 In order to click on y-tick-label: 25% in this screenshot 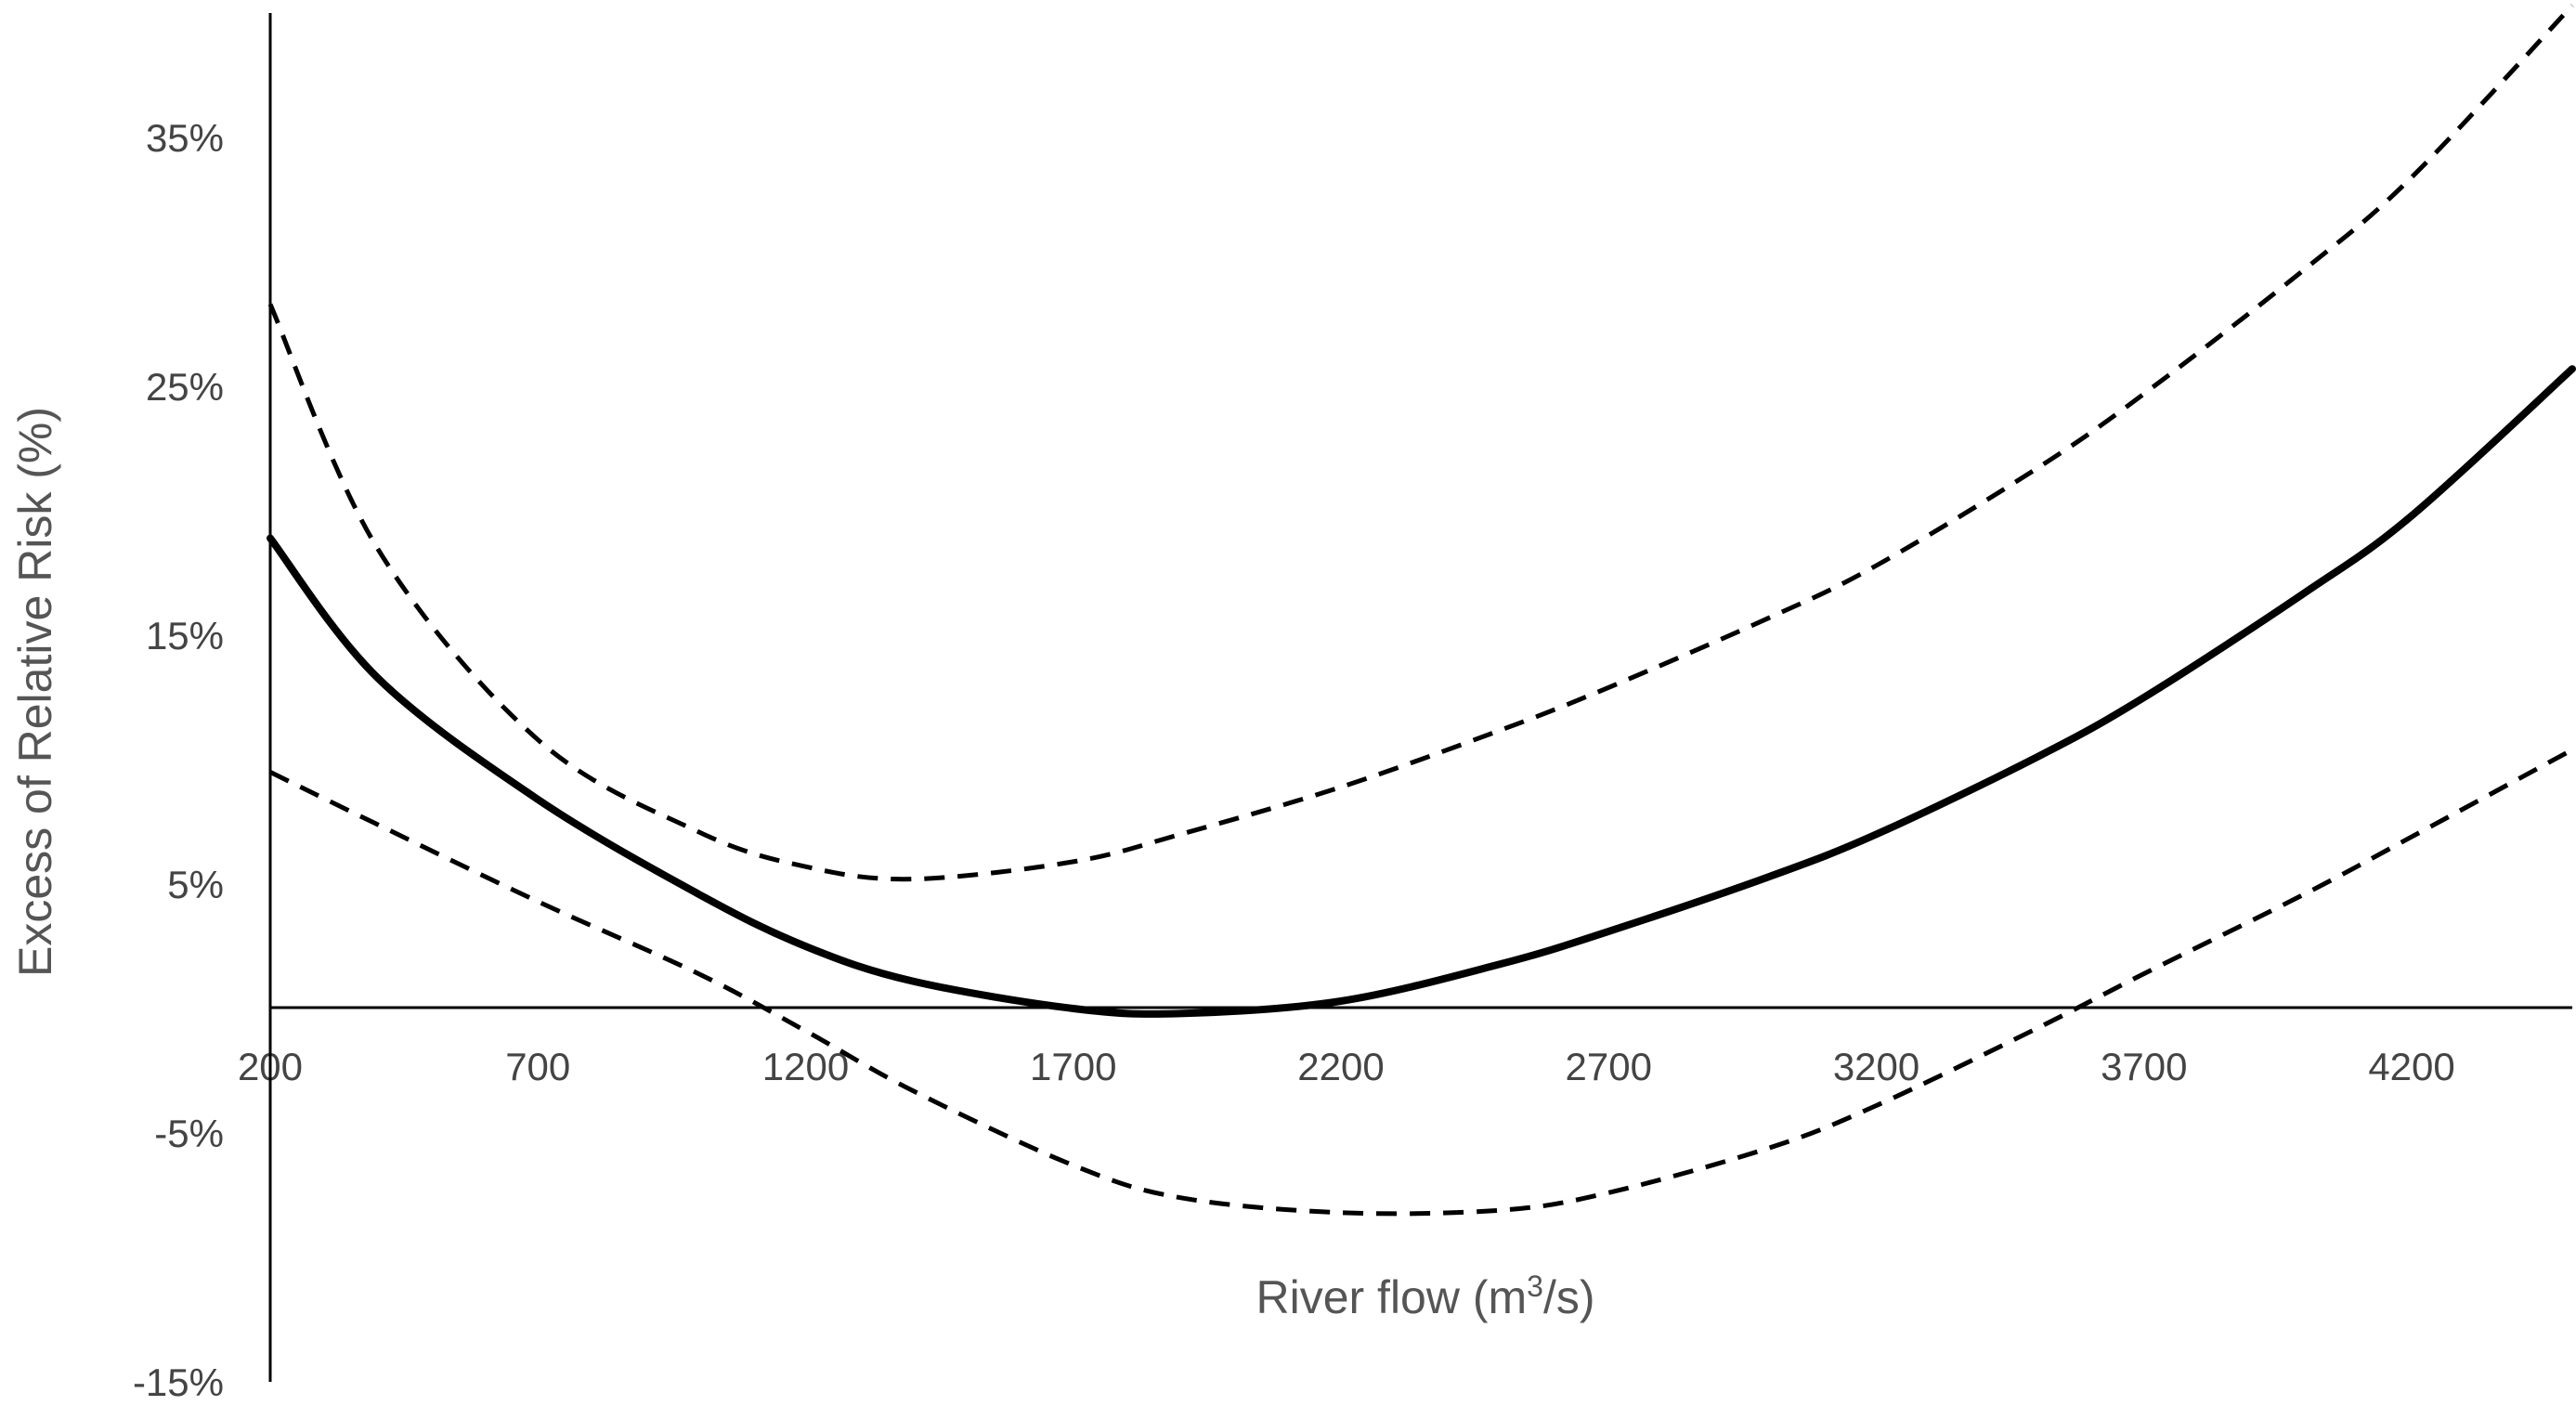, I will do `click(185, 387)`.